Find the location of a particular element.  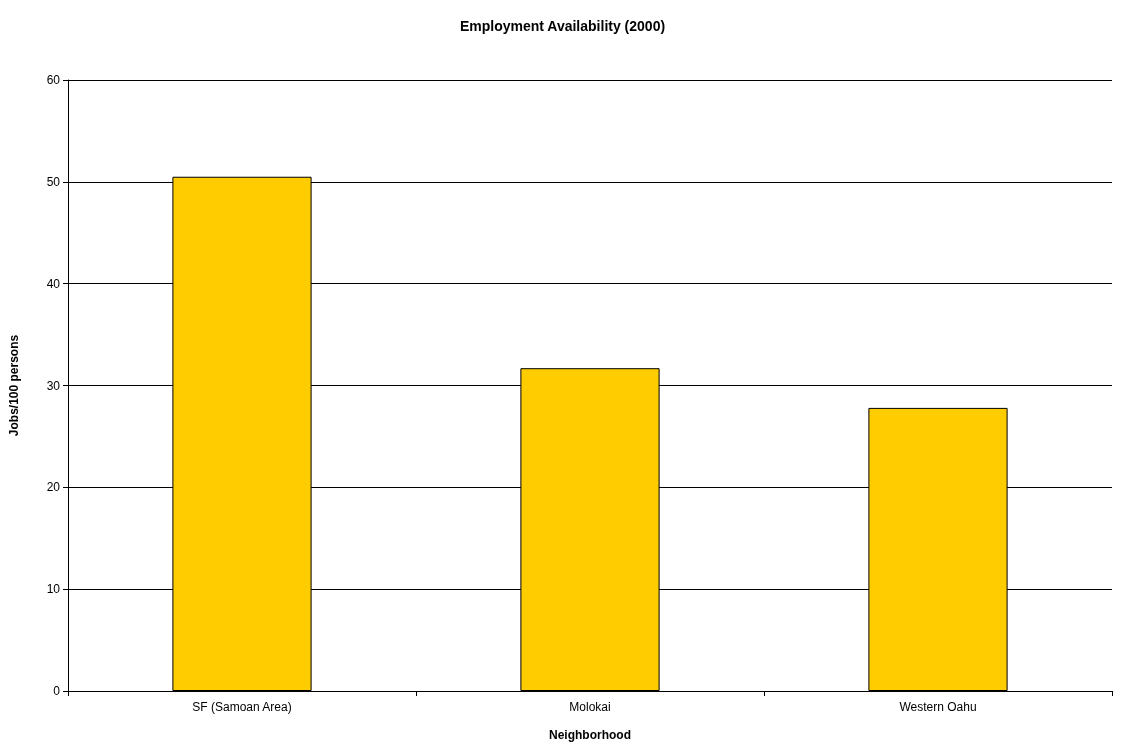

y-tick-label: 0 is located at coordinates (57, 691).